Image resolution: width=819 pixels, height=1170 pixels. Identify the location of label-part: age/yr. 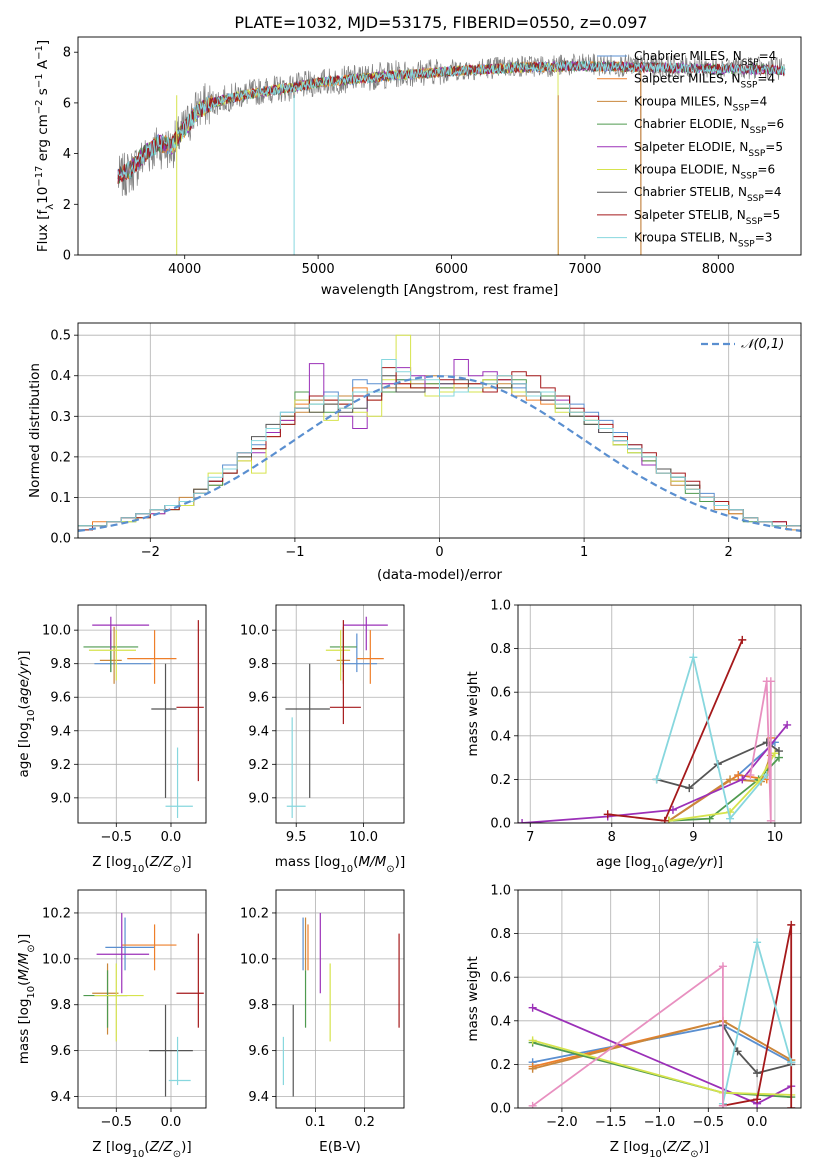
(24, 682).